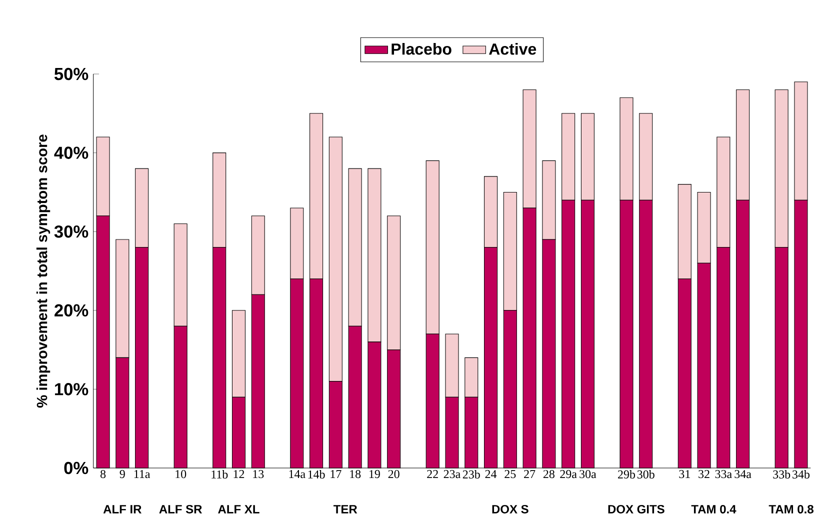 The width and height of the screenshot is (814, 522). What do you see at coordinates (452, 474) in the screenshot?
I see `x-tick-label: 23a` at bounding box center [452, 474].